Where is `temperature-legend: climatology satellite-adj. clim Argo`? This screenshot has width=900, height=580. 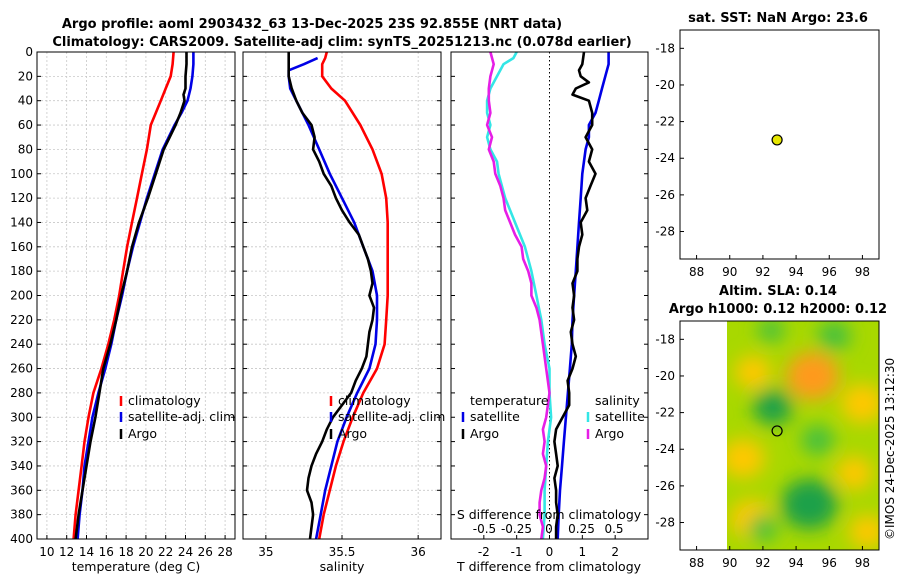
temperature-legend: climatology satellite-adj. clim Argo is located at coordinates (177, 417).